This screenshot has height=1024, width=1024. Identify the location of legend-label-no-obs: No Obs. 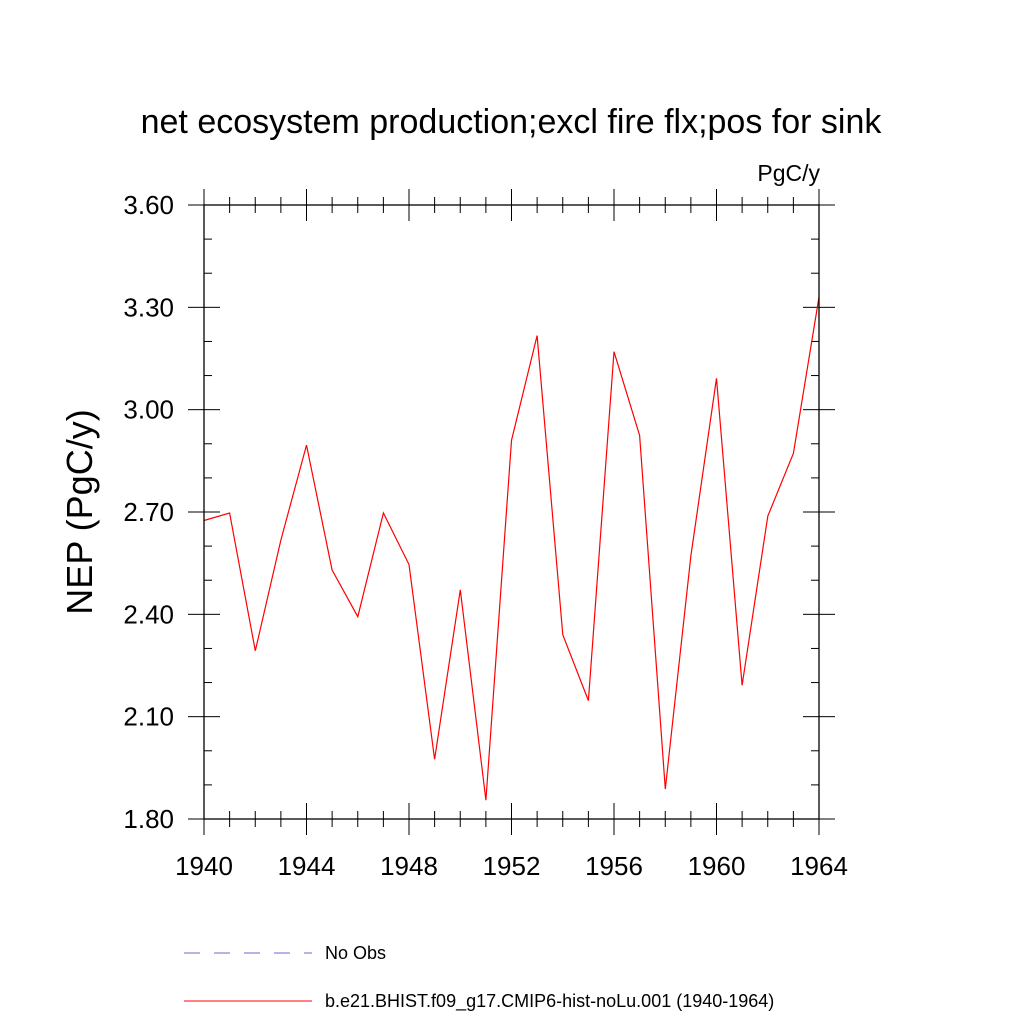
(355, 953).